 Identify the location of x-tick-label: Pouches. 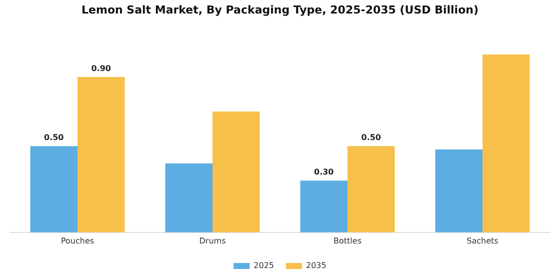
(77, 241).